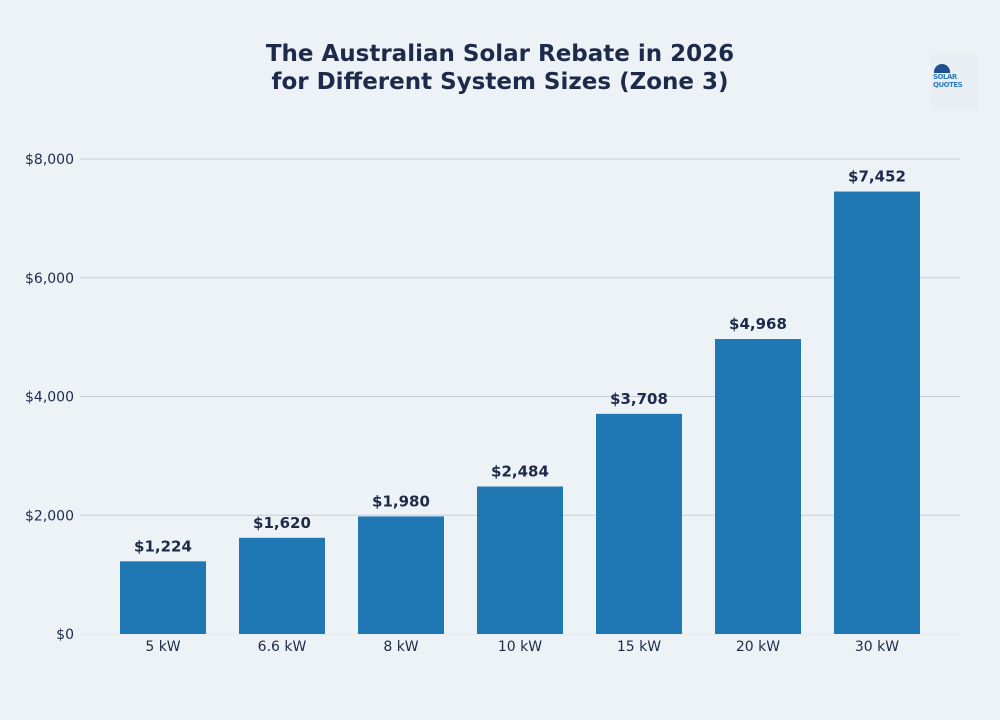 This screenshot has height=720, width=1000. Describe the element at coordinates (49, 279) in the screenshot. I see `y-tick-label: $6,000` at that location.